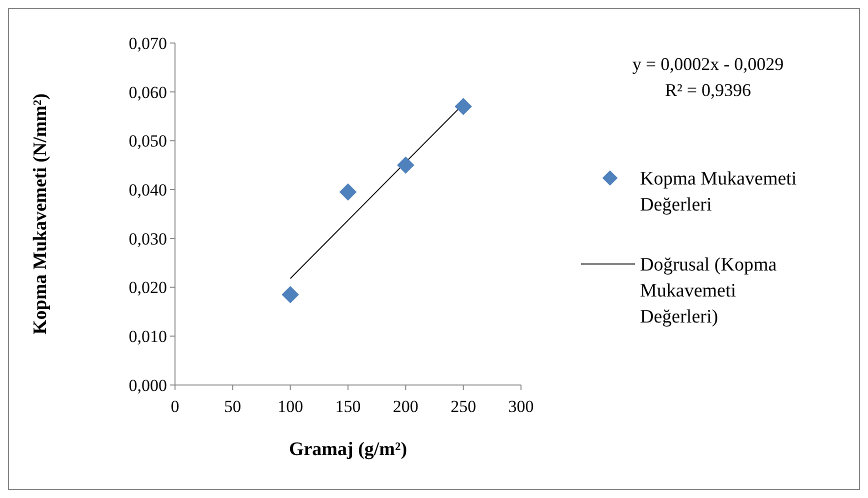 This screenshot has height=498, width=868. I want to click on x-tick-label: 200, so click(405, 406).